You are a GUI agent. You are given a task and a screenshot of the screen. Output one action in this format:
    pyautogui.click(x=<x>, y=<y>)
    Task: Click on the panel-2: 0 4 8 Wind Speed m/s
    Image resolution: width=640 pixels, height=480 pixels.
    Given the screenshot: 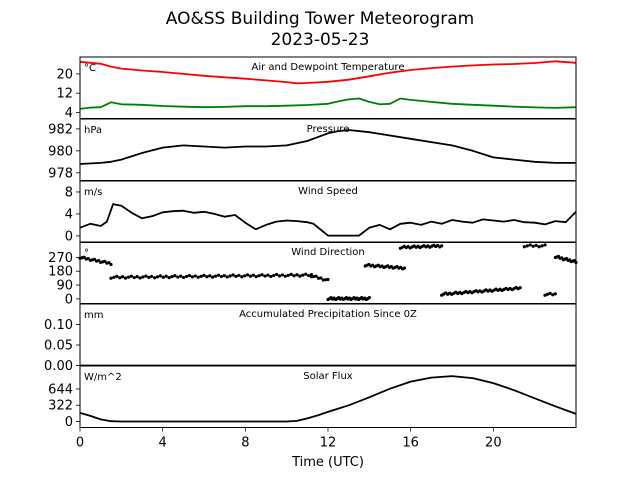 What is the action you would take?
    pyautogui.click(x=321, y=212)
    